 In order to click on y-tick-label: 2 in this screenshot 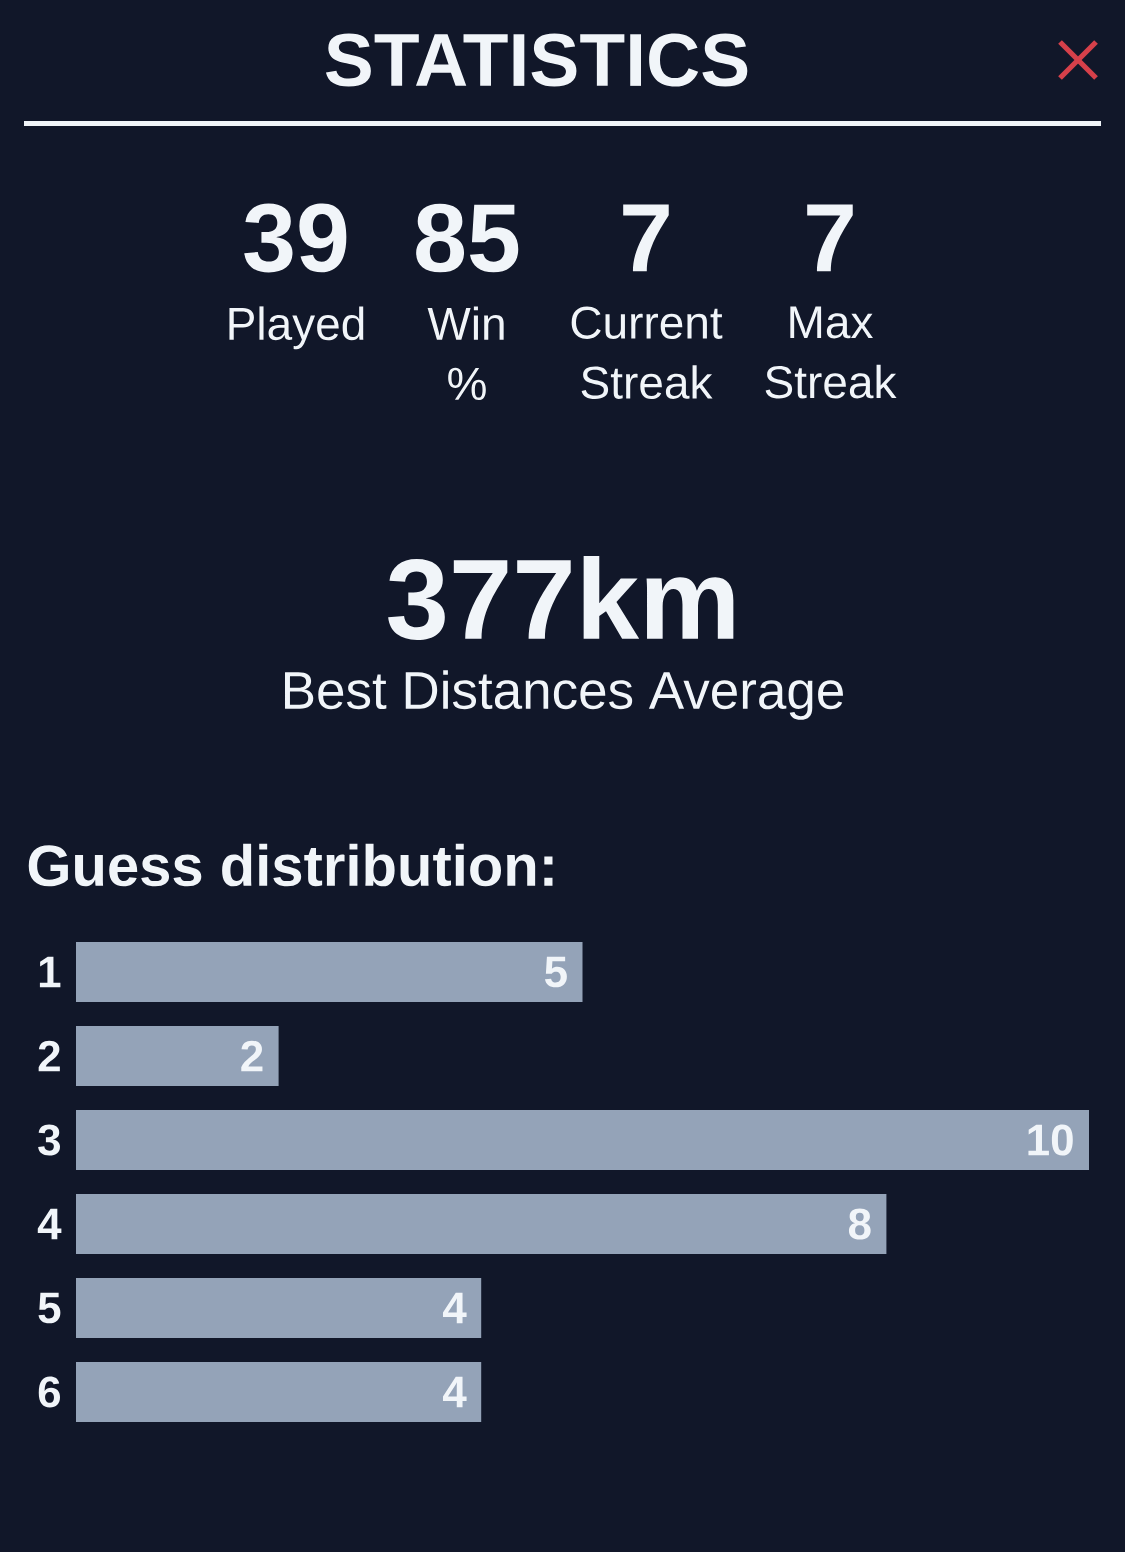, I will do `click(49, 1056)`.